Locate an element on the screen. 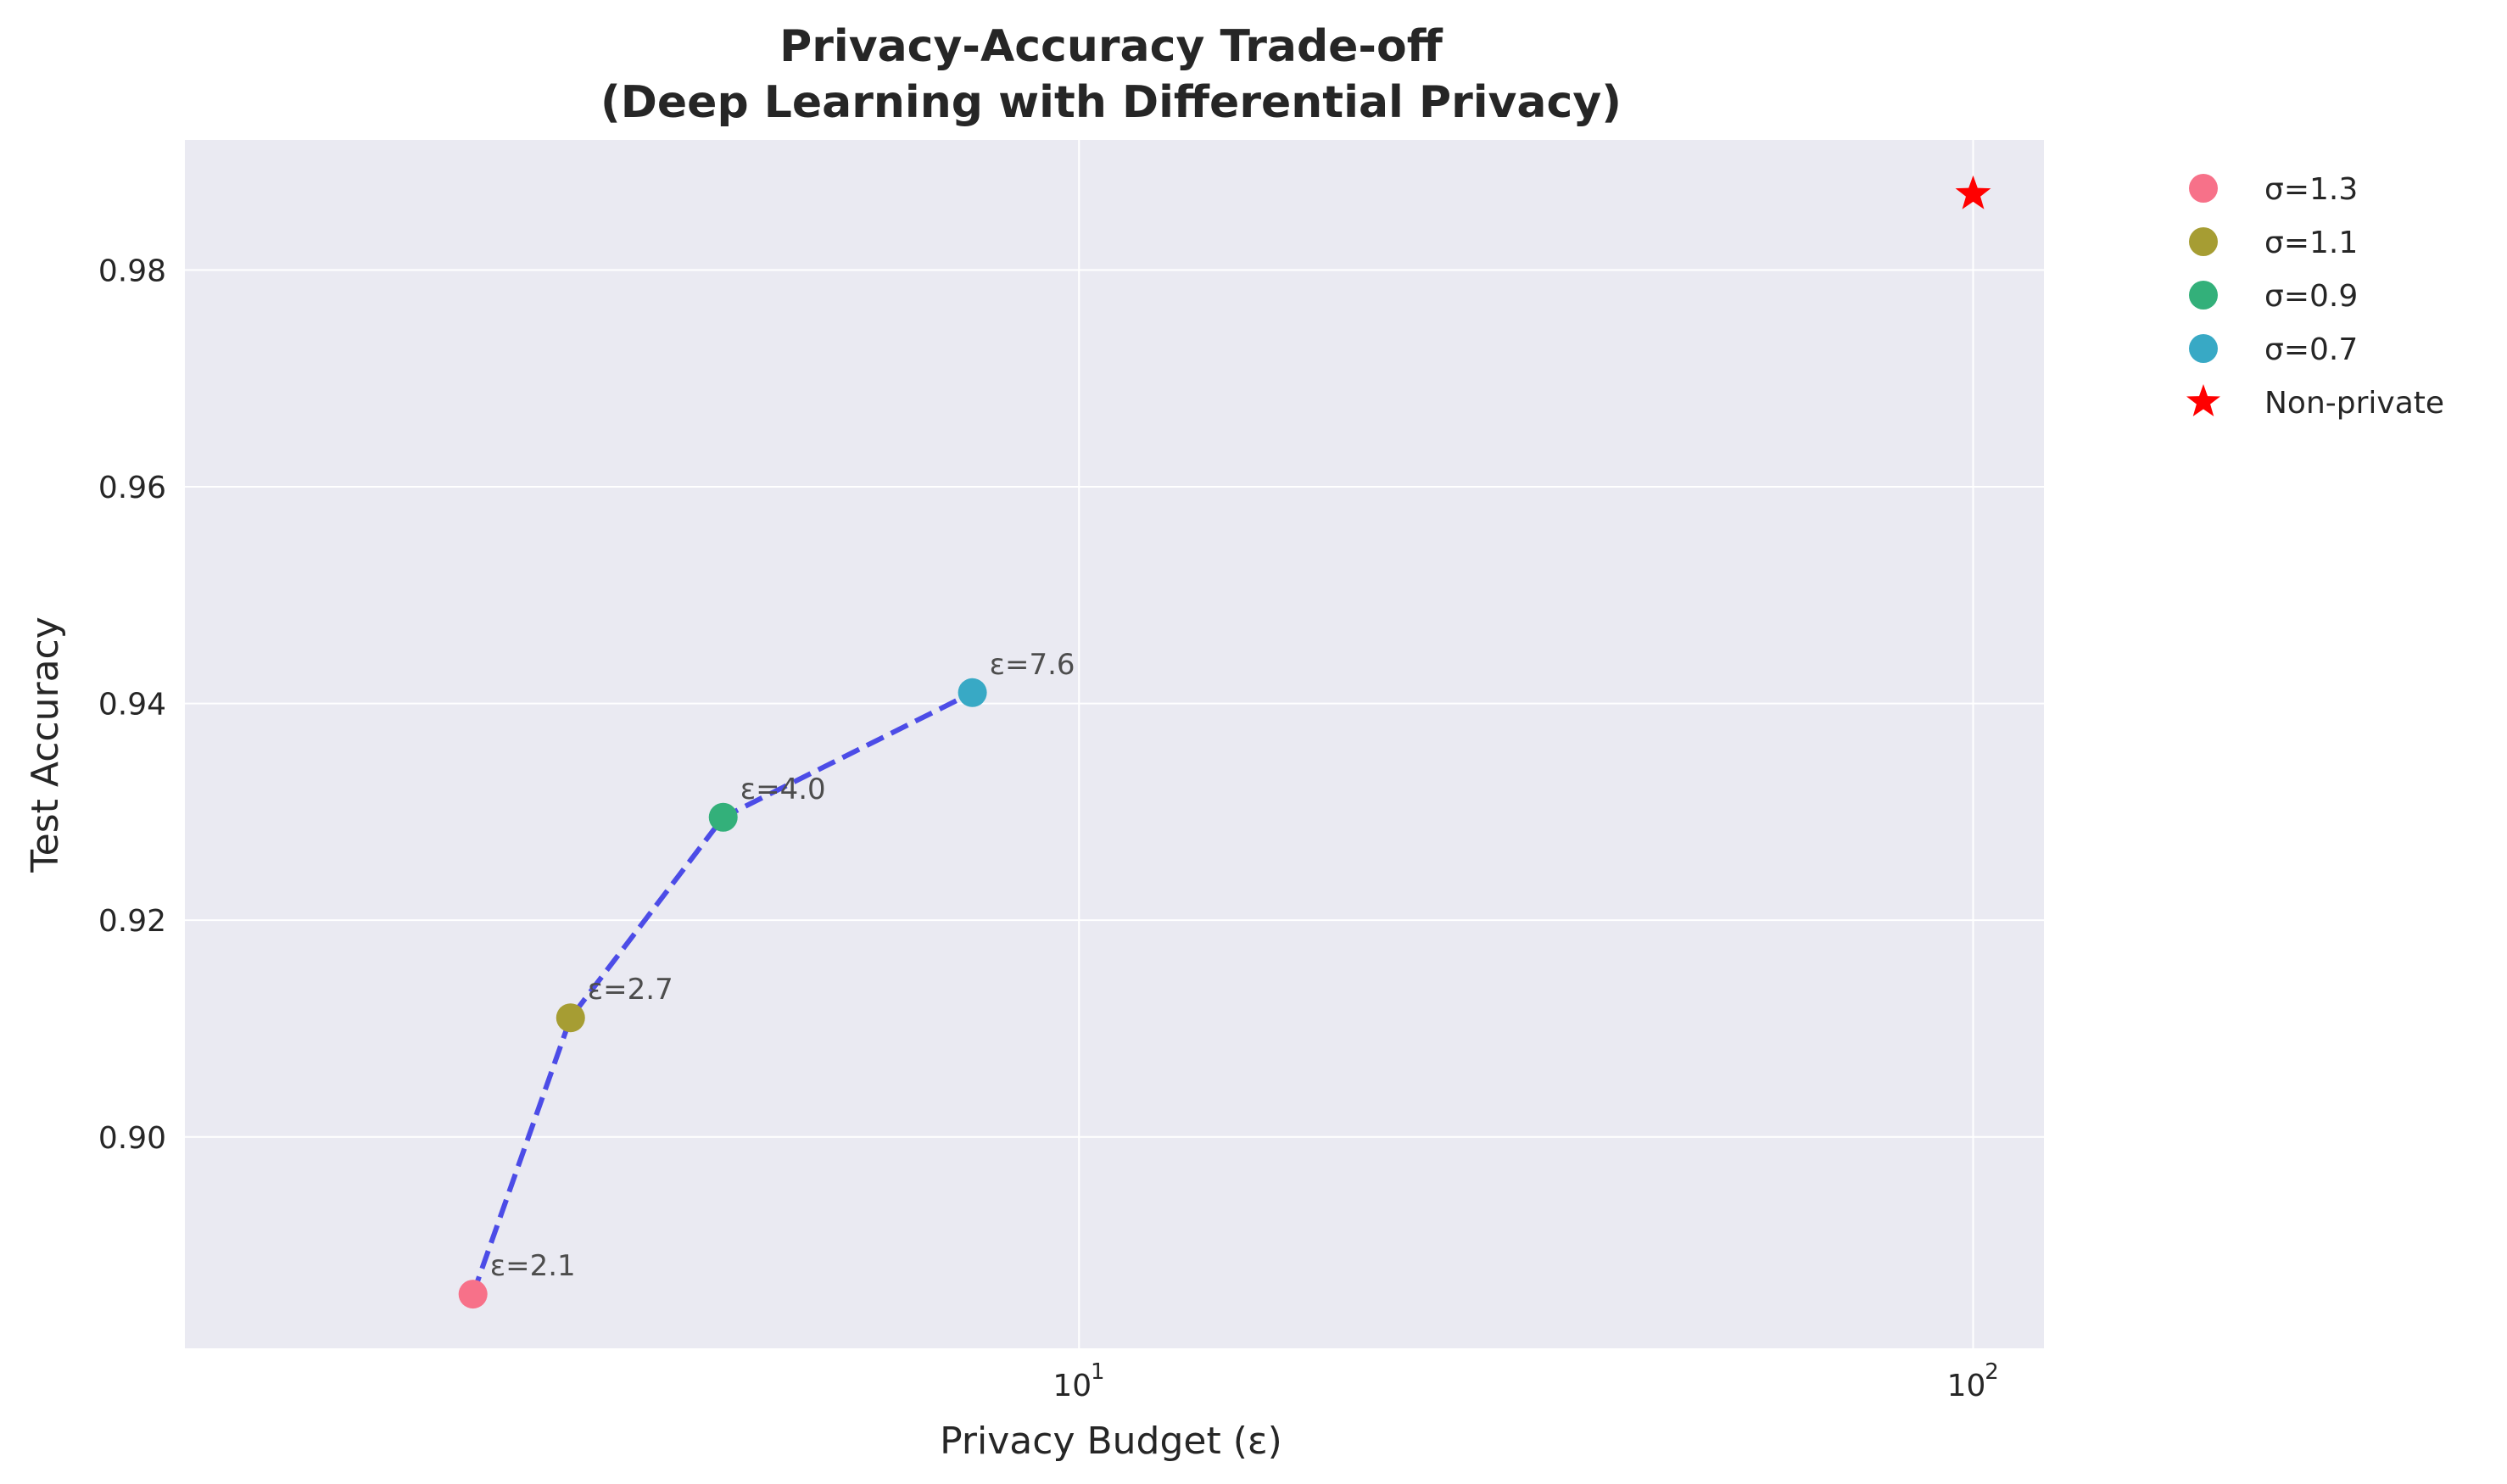  x-axis-label: Privacy Budget (ε) is located at coordinates (1111, 1441).